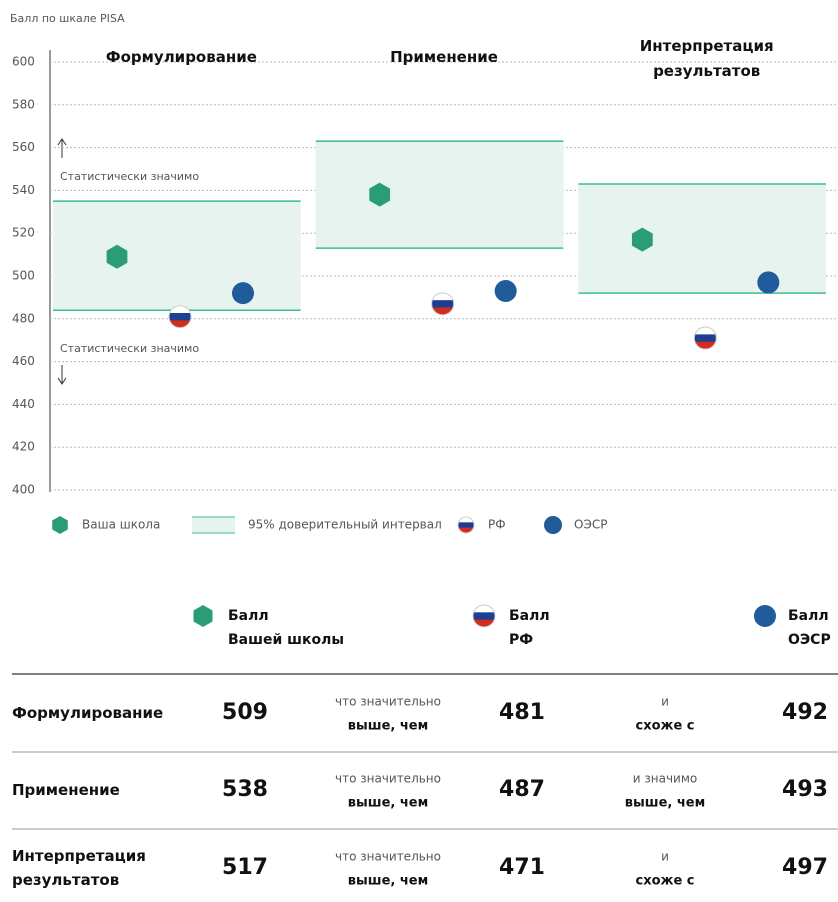 The height and width of the screenshot is (902, 838). Describe the element at coordinates (521, 640) in the screenshot. I see `table-header: РФ` at that location.